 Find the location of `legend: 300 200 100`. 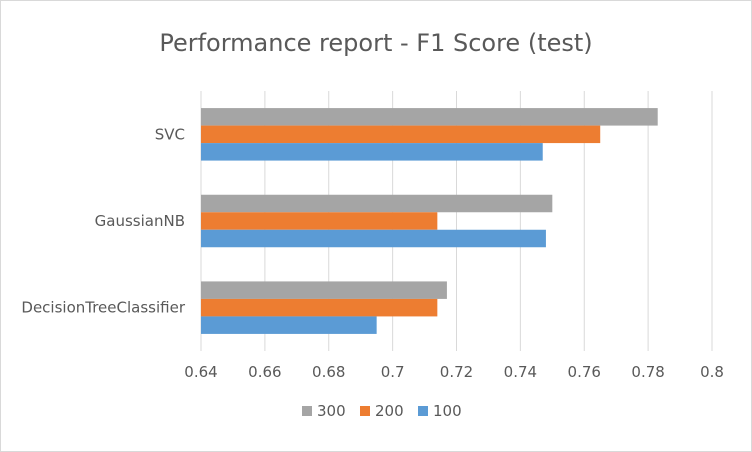

legend: 300 200 100 is located at coordinates (382, 411).